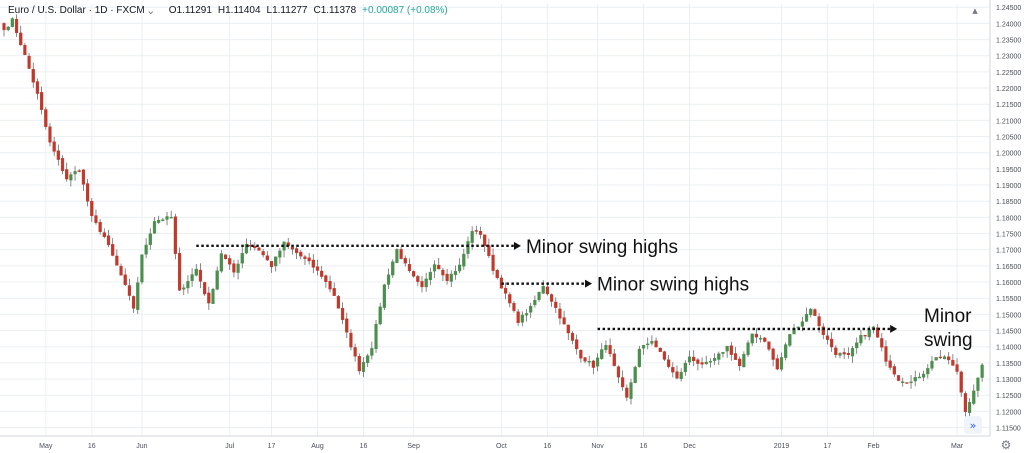 This screenshot has width=1024, height=453. I want to click on price-tick-label: 1.20500, so click(1008, 138).